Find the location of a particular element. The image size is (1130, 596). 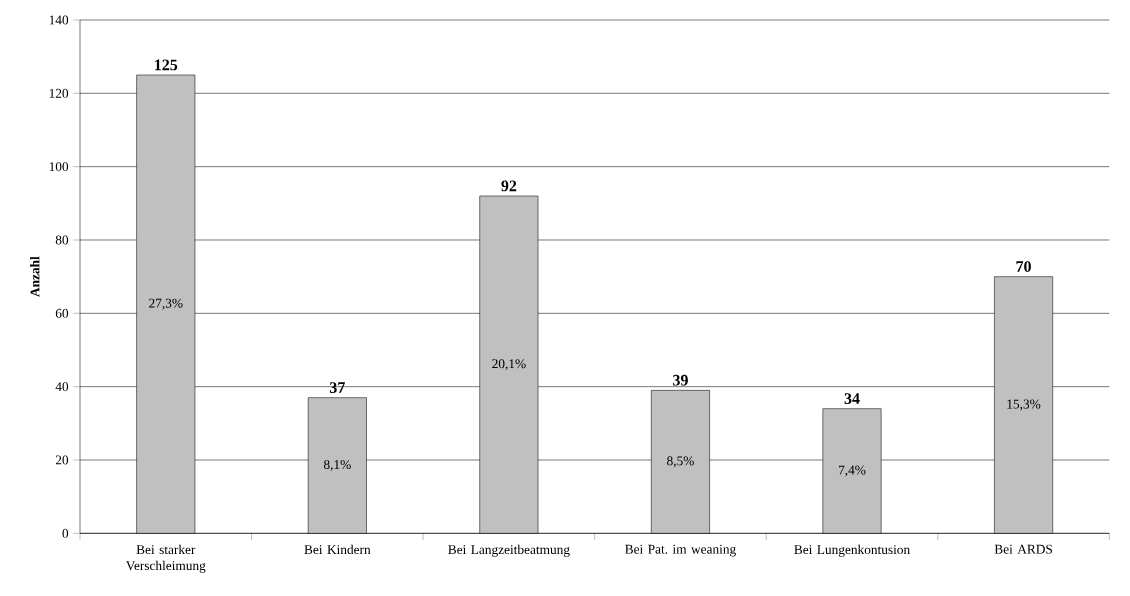

data-label: 39 is located at coordinates (680, 380).